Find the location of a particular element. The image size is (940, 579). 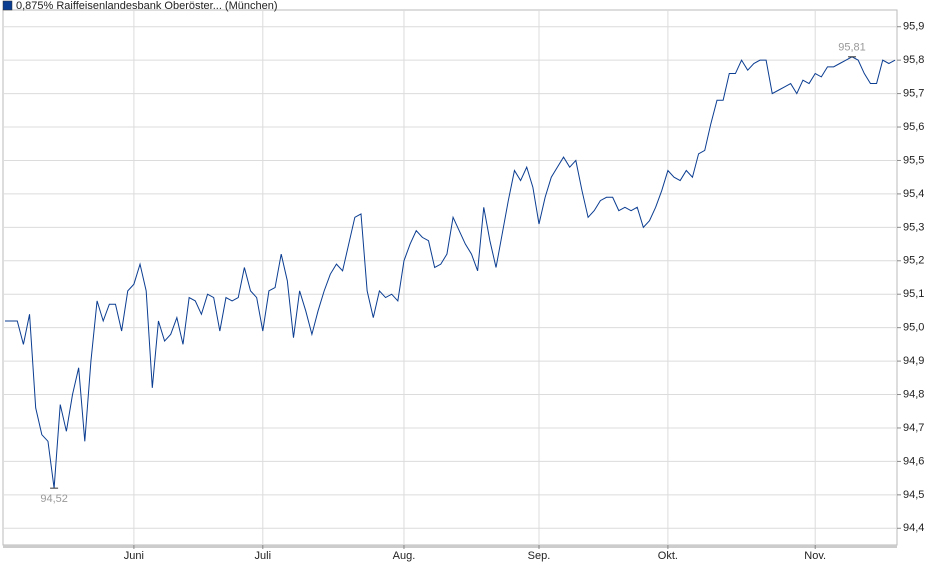

y-tick-label: 95,3 is located at coordinates (913, 227).